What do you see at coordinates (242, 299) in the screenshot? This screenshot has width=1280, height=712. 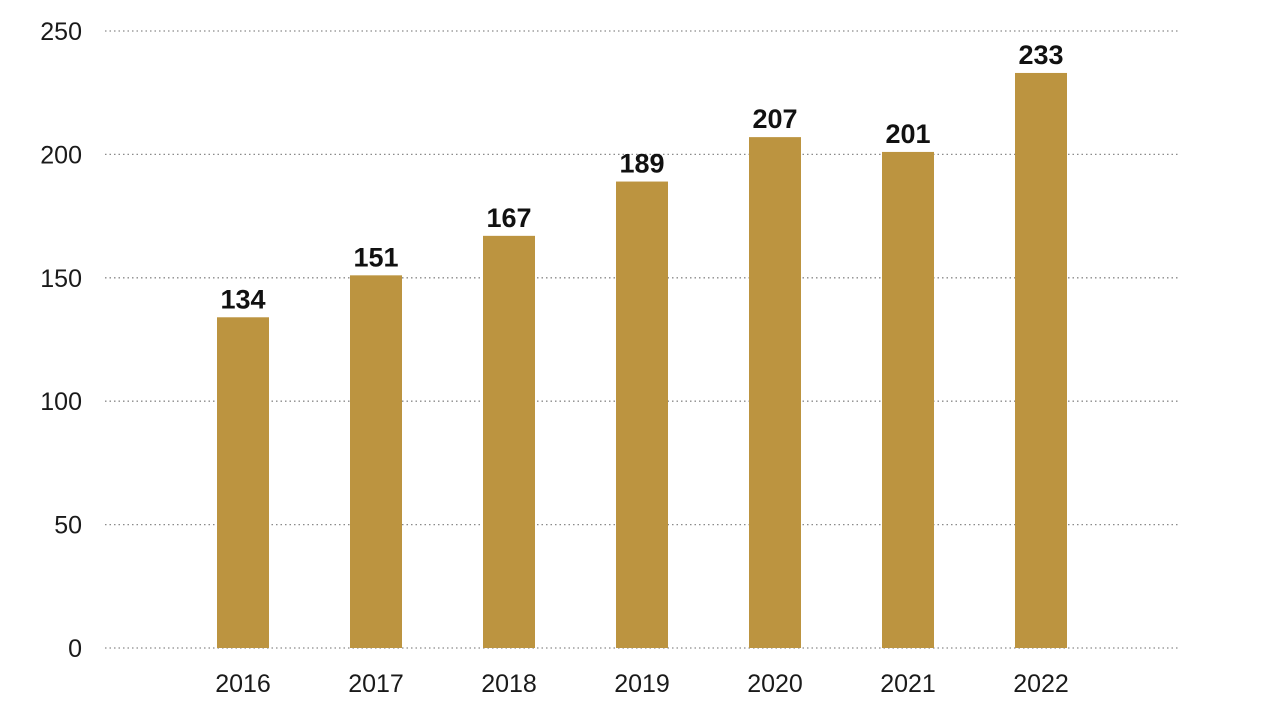 I see `data-label: 134` at bounding box center [242, 299].